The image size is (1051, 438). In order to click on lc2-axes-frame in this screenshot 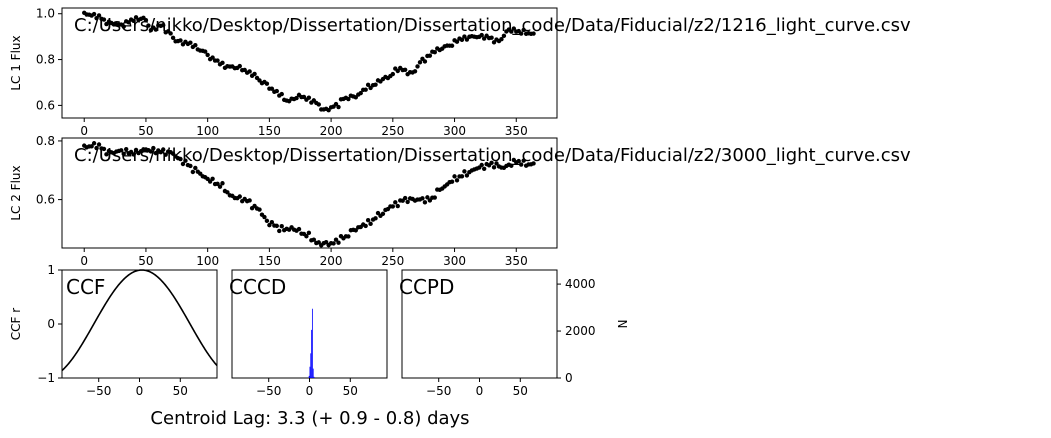, I will do `click(309, 193)`.